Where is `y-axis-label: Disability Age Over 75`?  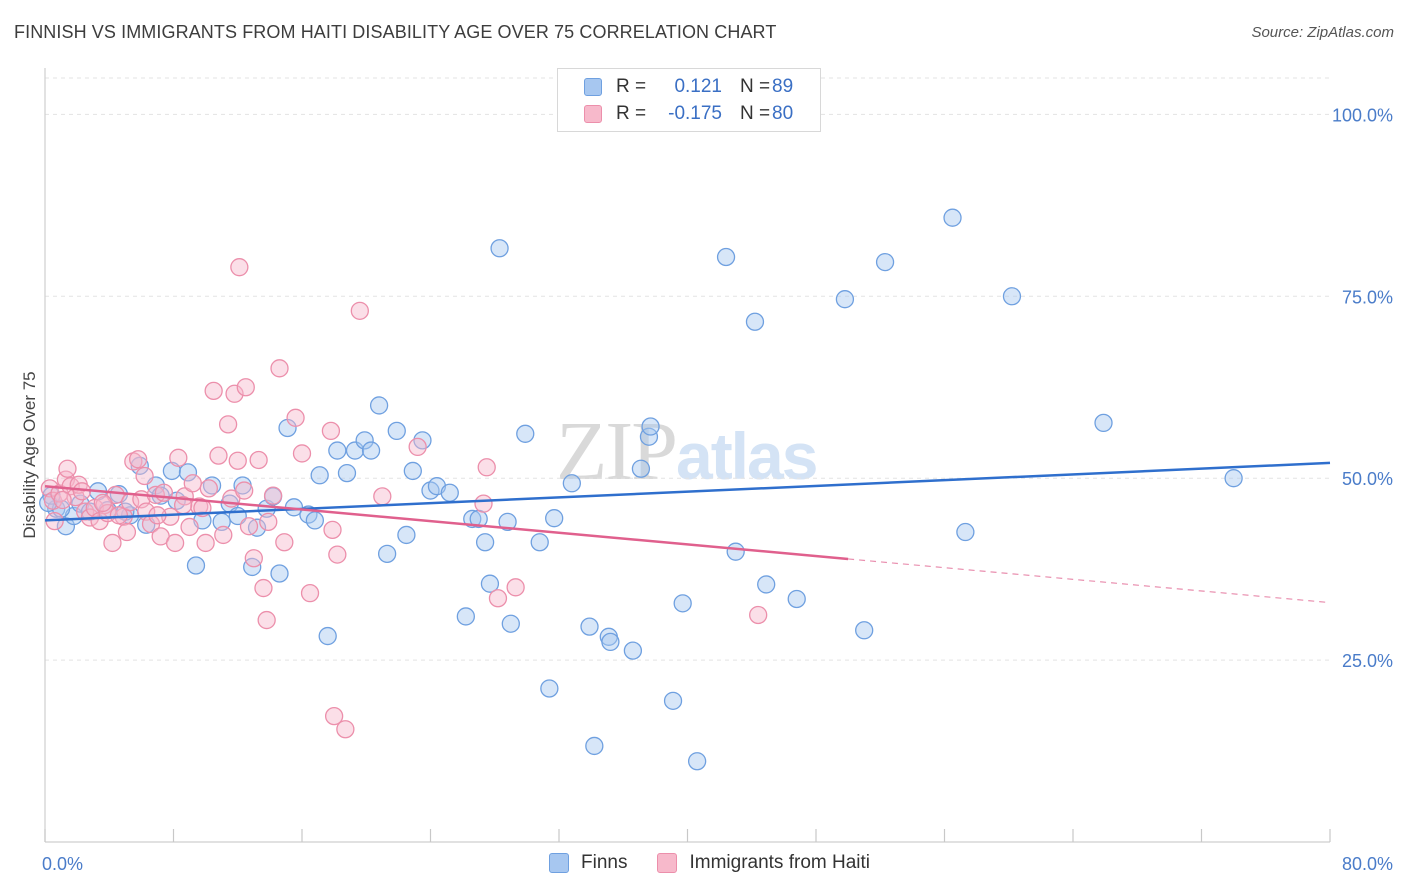 y-axis-label: Disability Age Over 75 is located at coordinates (29, 454).